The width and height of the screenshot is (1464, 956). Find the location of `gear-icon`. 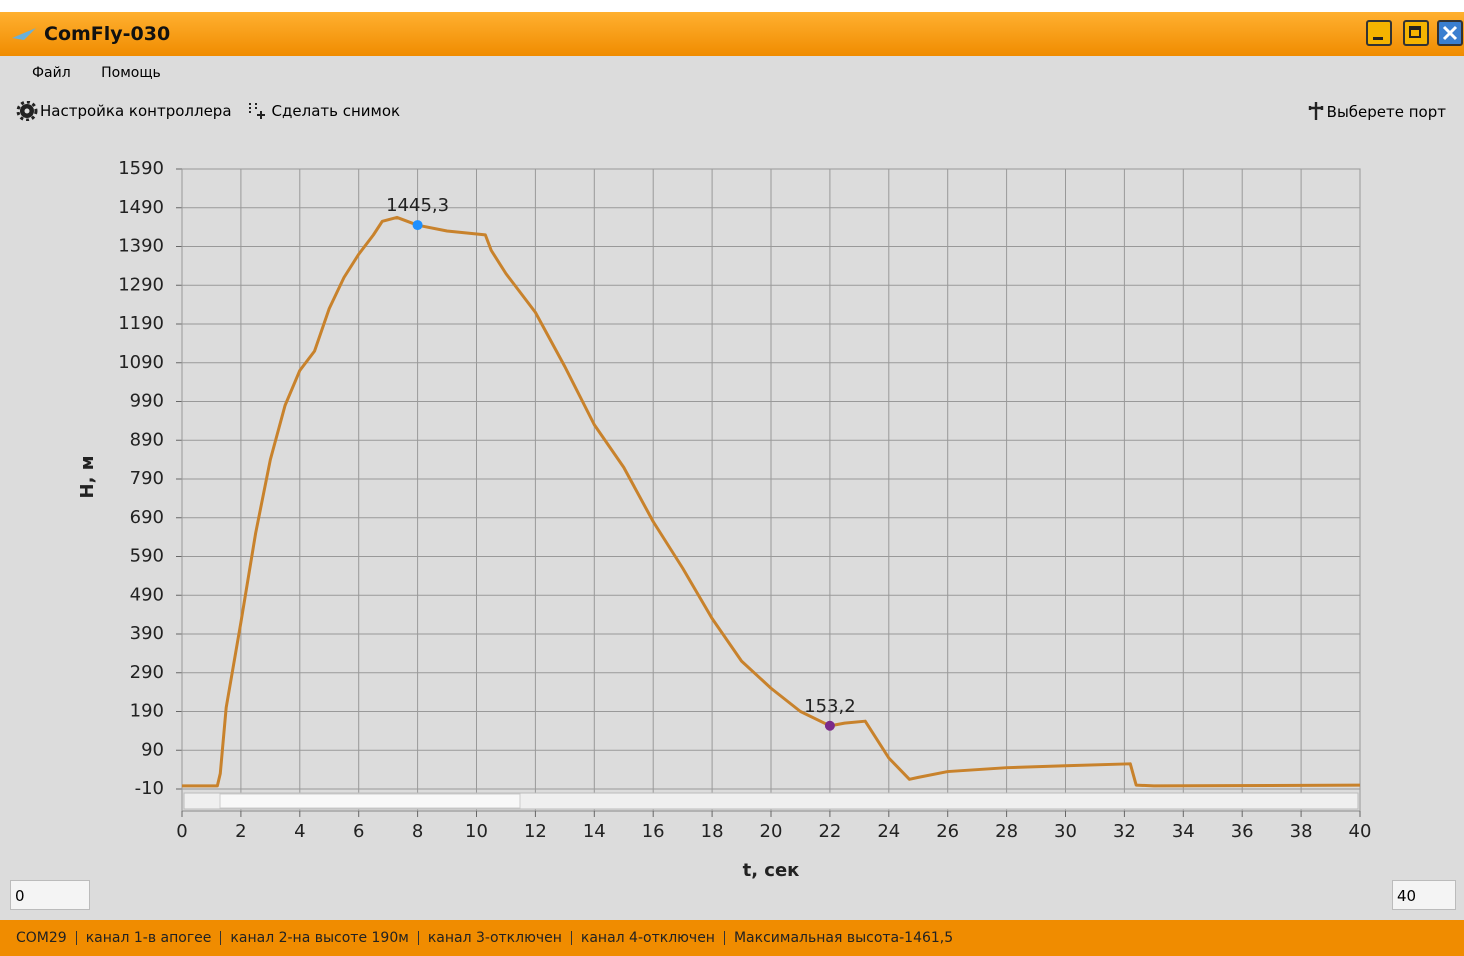

gear-icon is located at coordinates (27, 111).